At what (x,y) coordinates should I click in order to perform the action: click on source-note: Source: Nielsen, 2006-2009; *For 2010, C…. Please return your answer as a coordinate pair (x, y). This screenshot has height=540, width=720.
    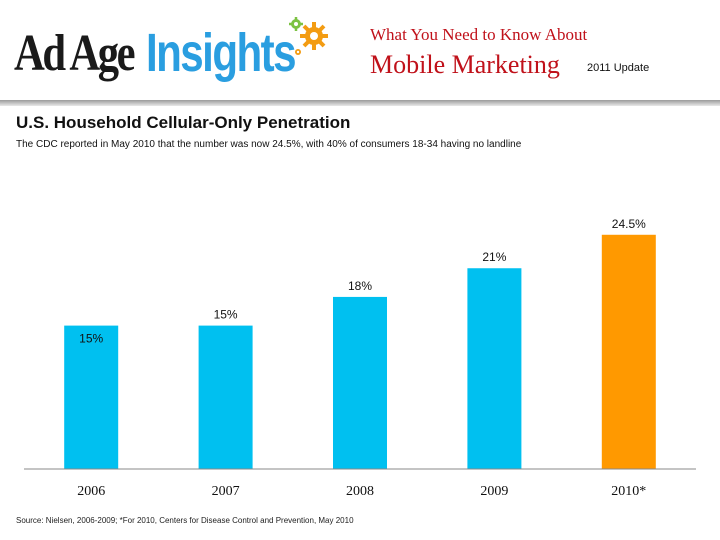
    Looking at the image, I should click on (185, 520).